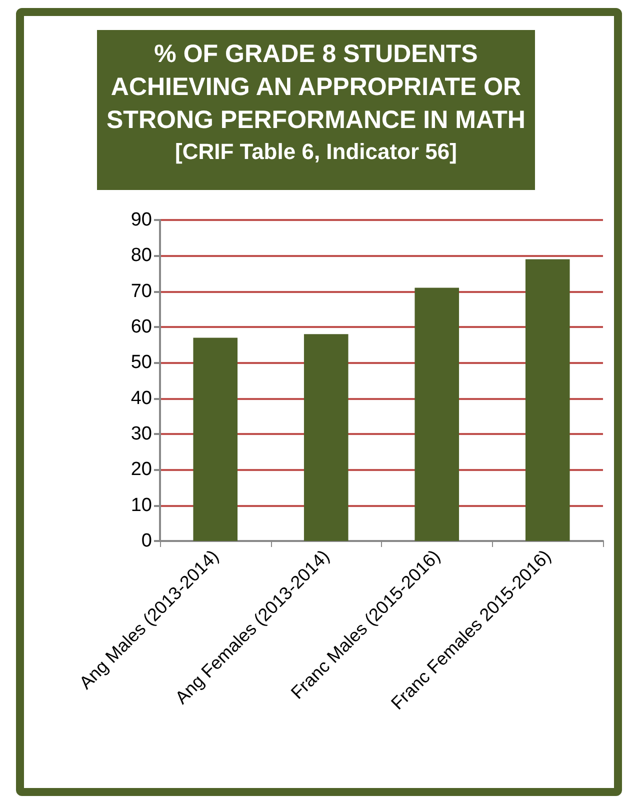  I want to click on y-tick-label: 50, so click(141, 363).